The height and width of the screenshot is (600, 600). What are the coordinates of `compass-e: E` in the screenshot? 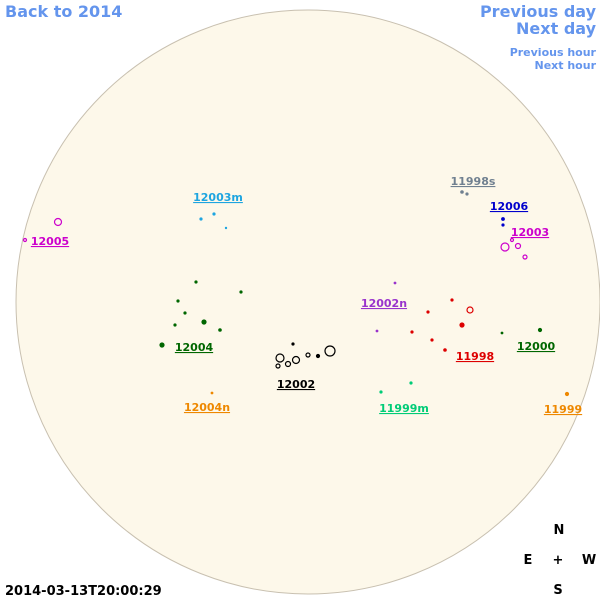 It's located at (528, 560).